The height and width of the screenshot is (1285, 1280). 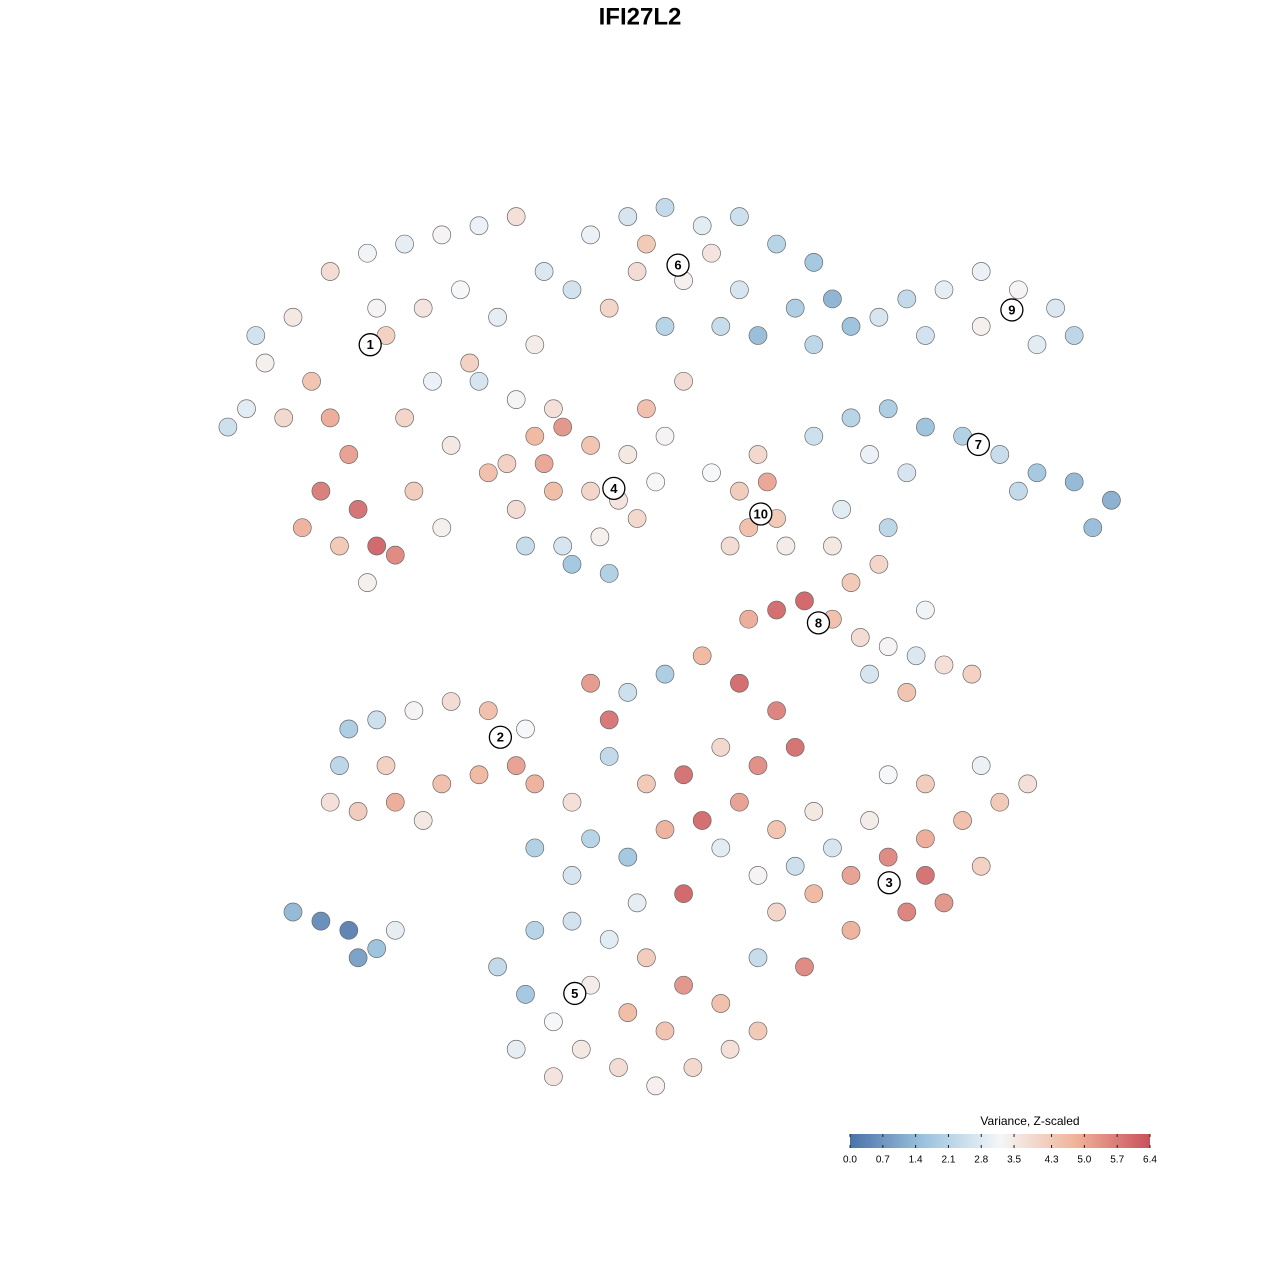 I want to click on colorbar-tick-label: 5.7, so click(x=1117, y=1160).